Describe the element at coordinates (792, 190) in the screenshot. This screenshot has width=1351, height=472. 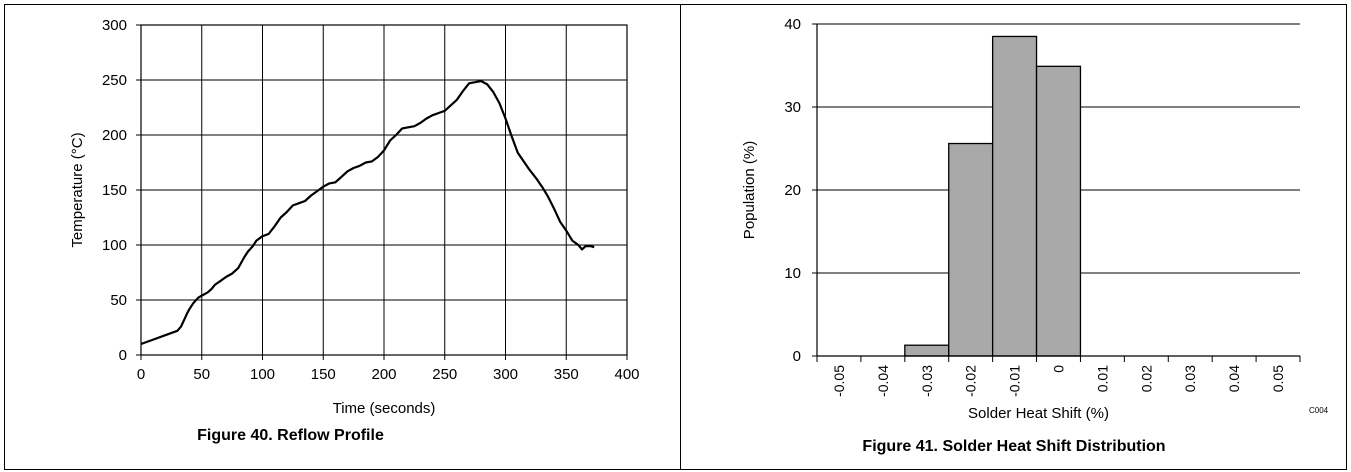
I see `y-tick-label: 20` at that location.